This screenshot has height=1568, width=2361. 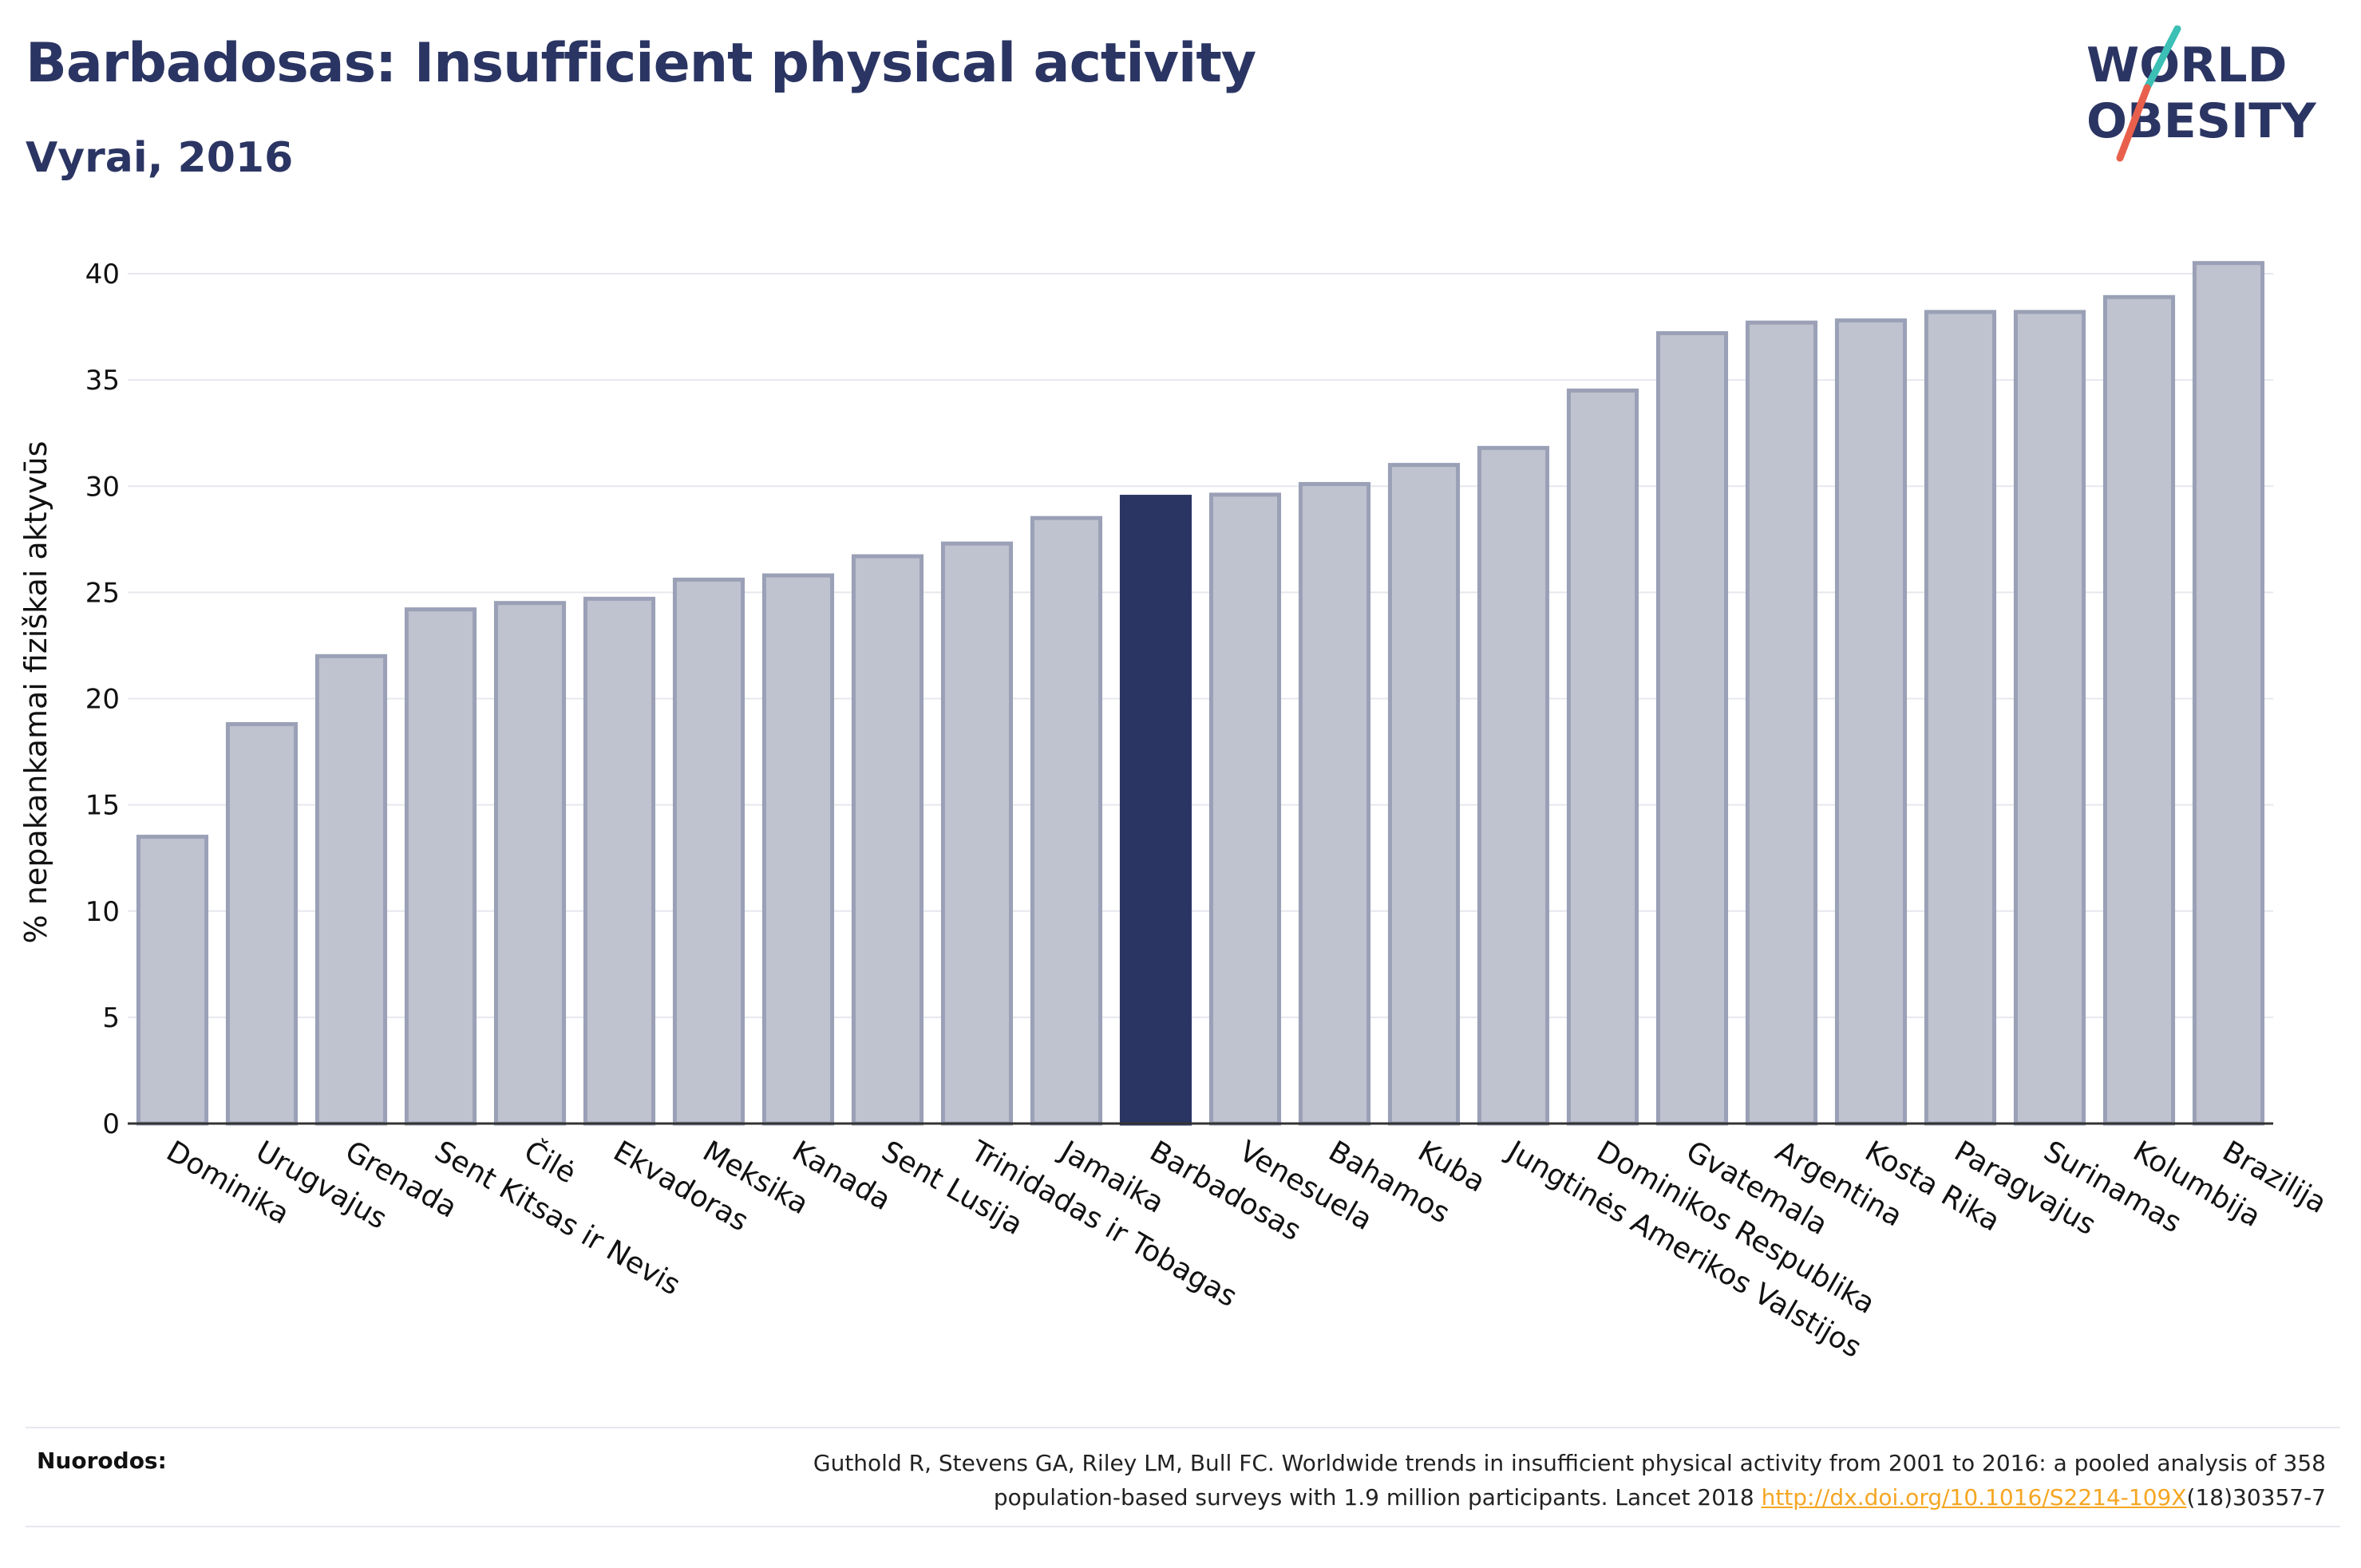 What do you see at coordinates (102, 1461) in the screenshot?
I see `sources-label: Nuorodos:` at bounding box center [102, 1461].